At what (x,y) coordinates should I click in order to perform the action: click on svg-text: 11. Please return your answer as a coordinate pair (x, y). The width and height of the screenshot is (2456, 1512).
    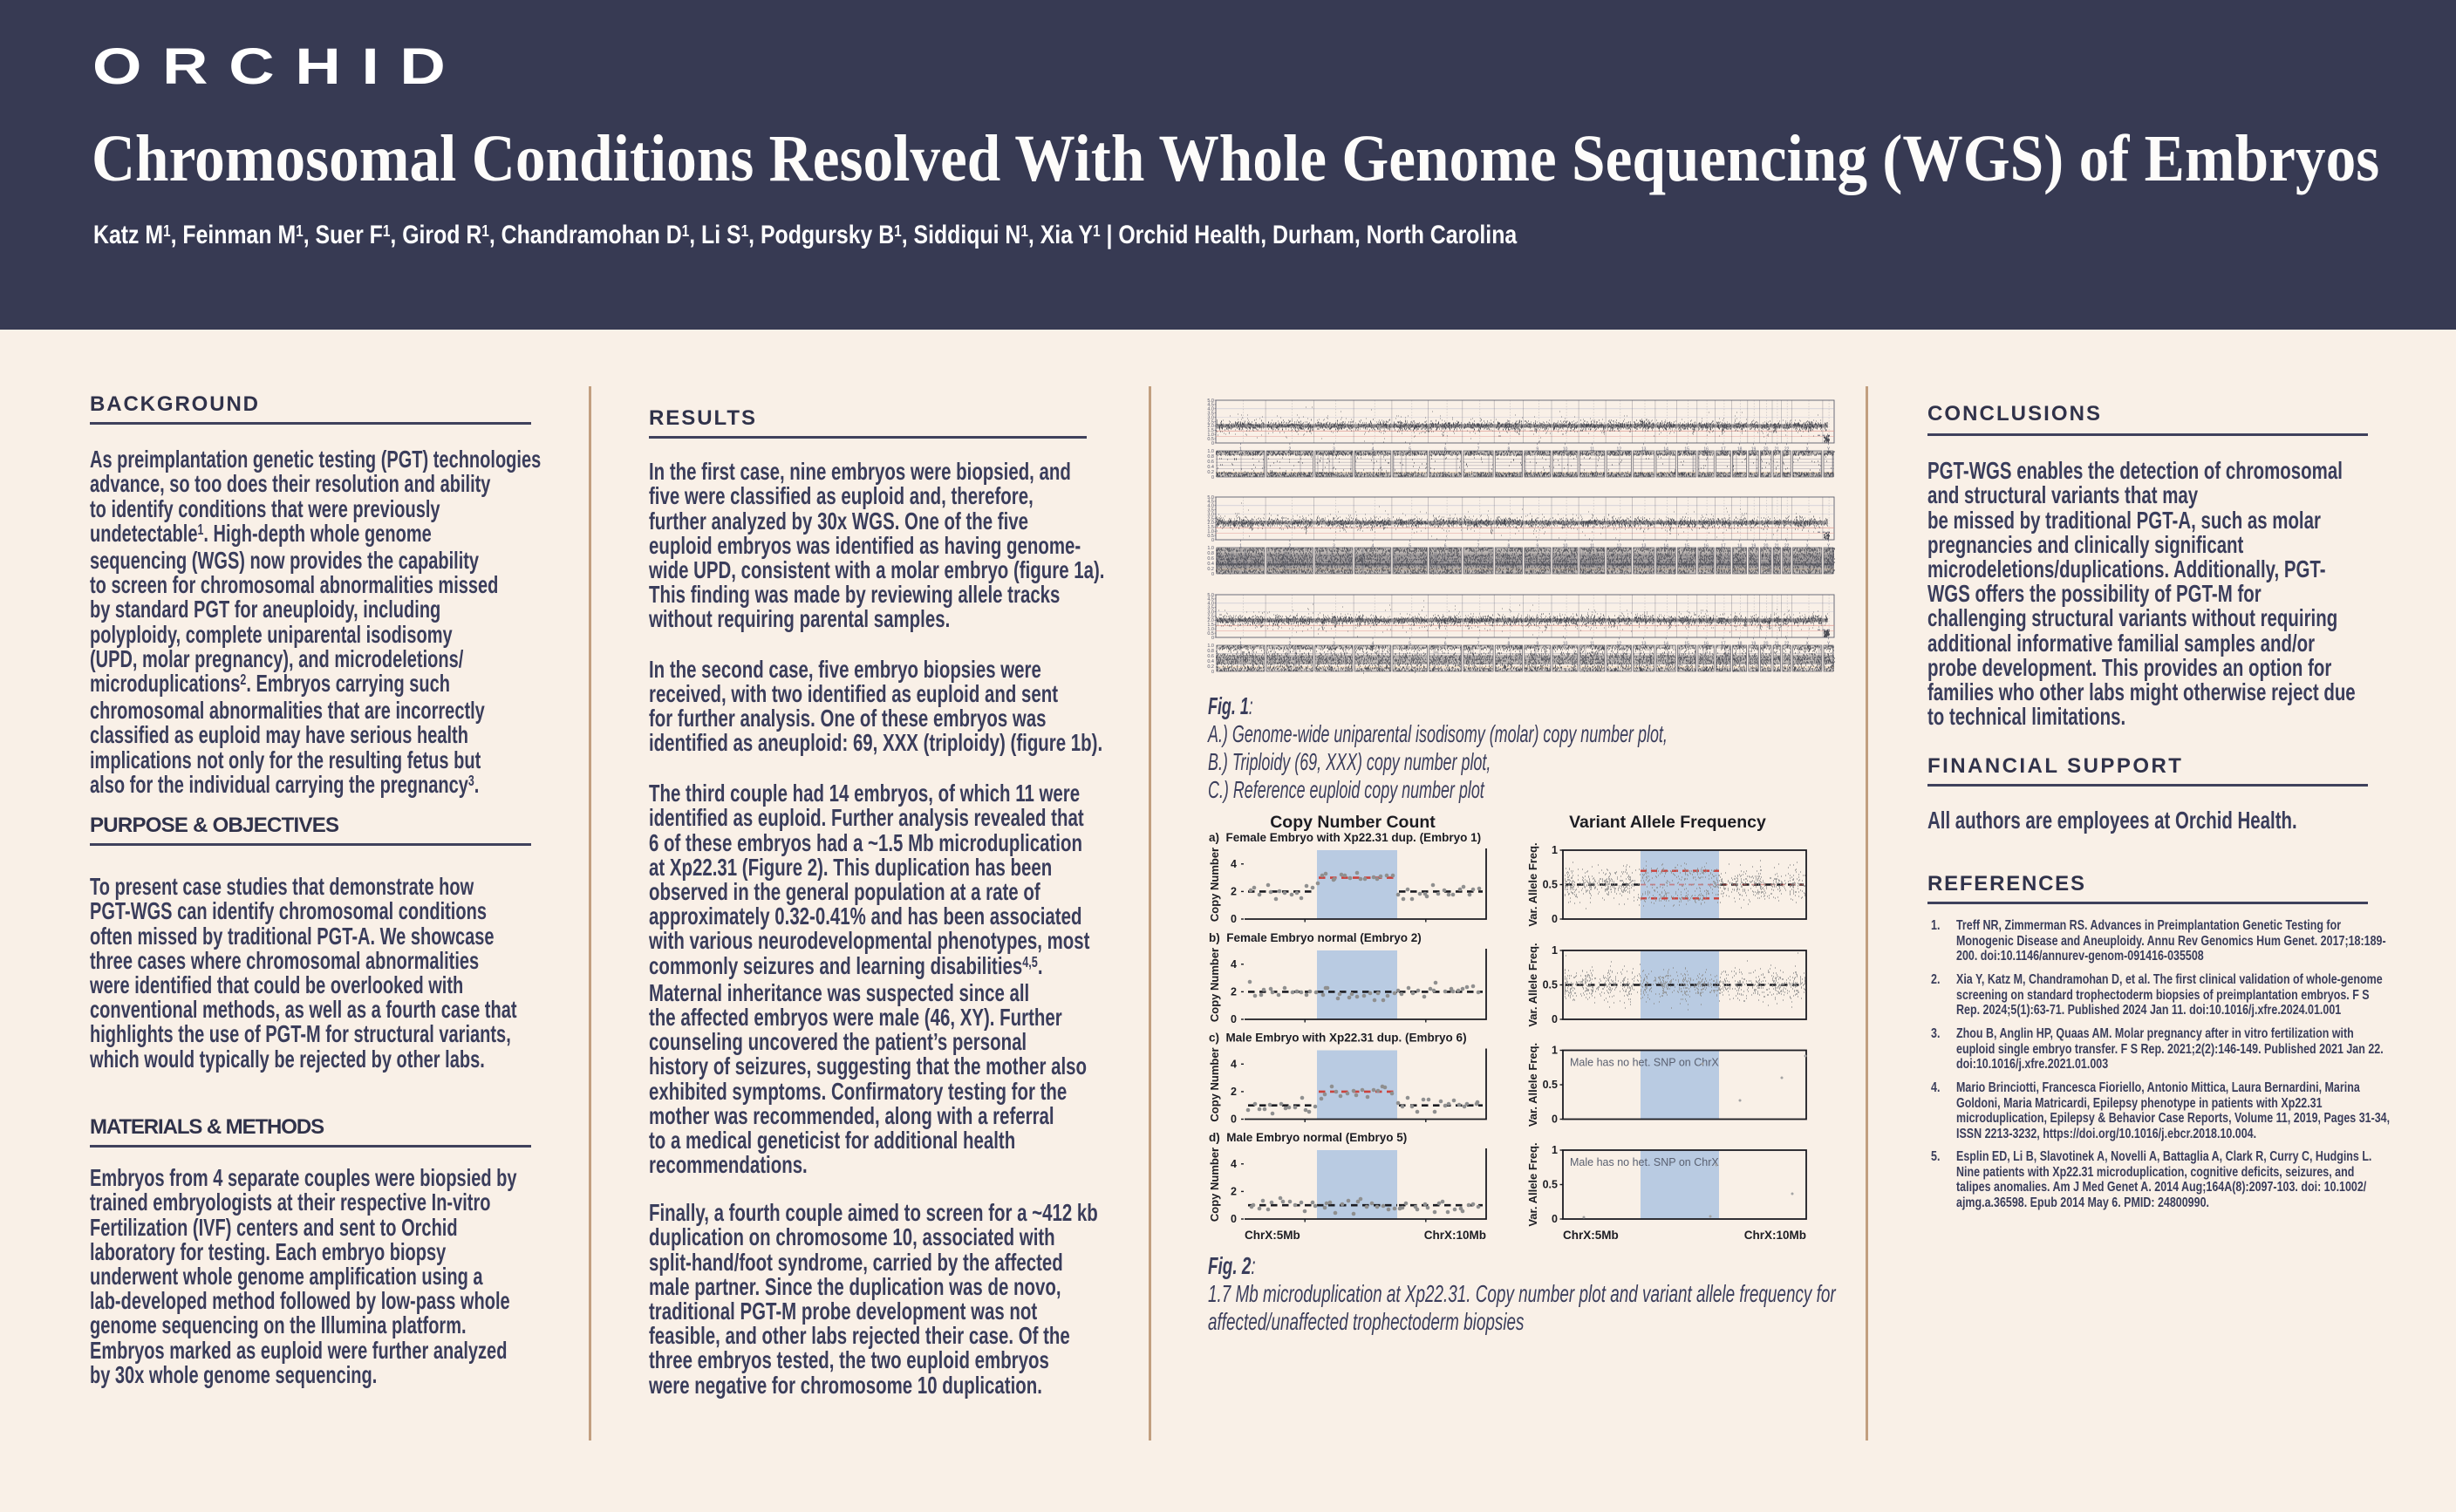
    Looking at the image, I should click on (1592, 546).